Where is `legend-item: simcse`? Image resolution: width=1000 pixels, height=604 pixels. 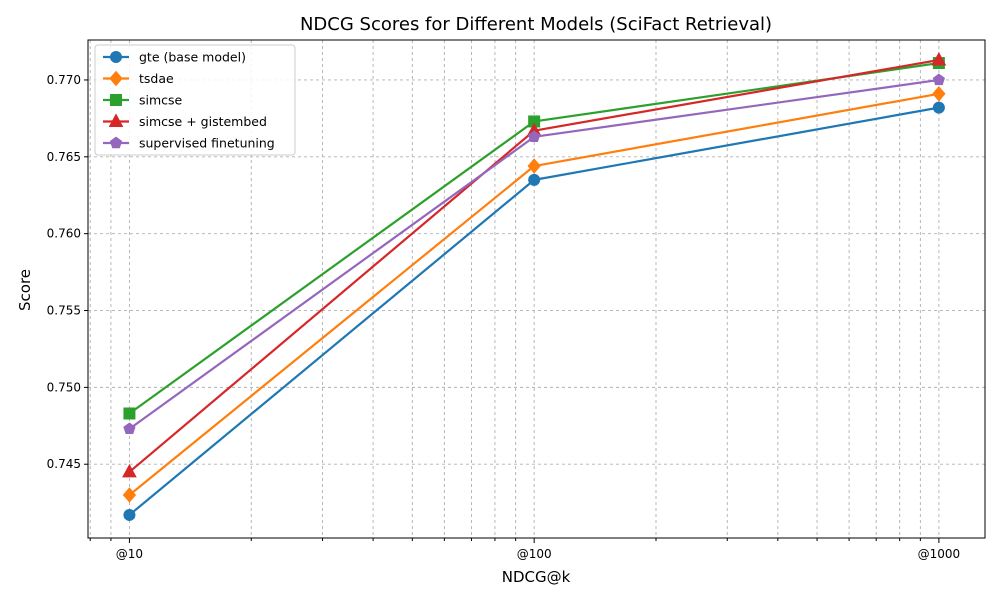
legend-item: simcse is located at coordinates (143, 100).